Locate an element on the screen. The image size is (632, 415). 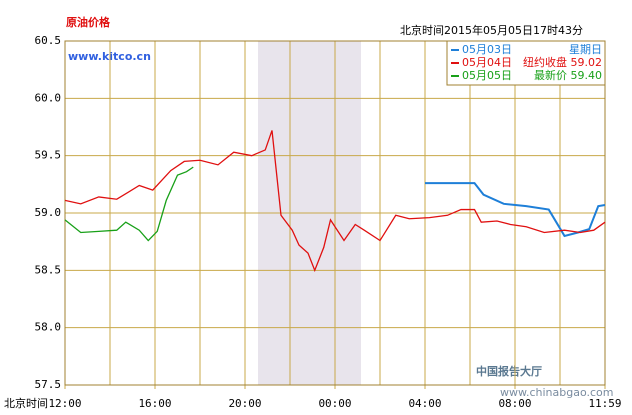
subtitle: 北京时间2015年05月05日17时43分 is located at coordinates (491, 30).